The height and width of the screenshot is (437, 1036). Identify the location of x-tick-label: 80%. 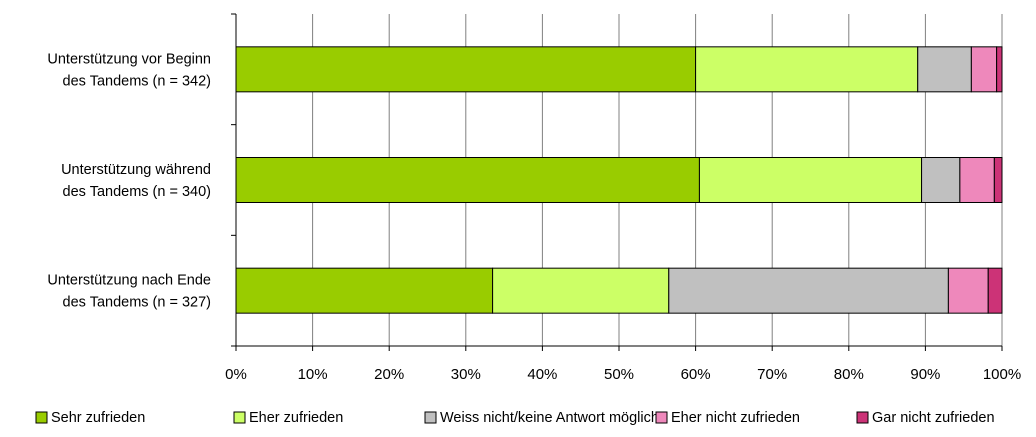
(849, 374).